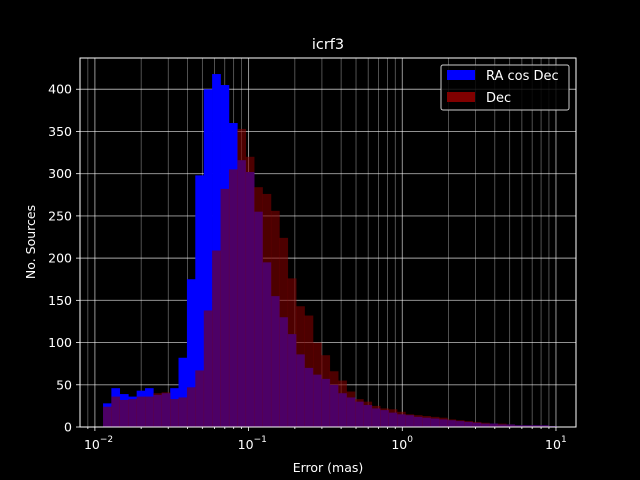 The width and height of the screenshot is (640, 480). Describe the element at coordinates (505, 87) in the screenshot. I see `legend: RA cos Dec Dec` at that location.